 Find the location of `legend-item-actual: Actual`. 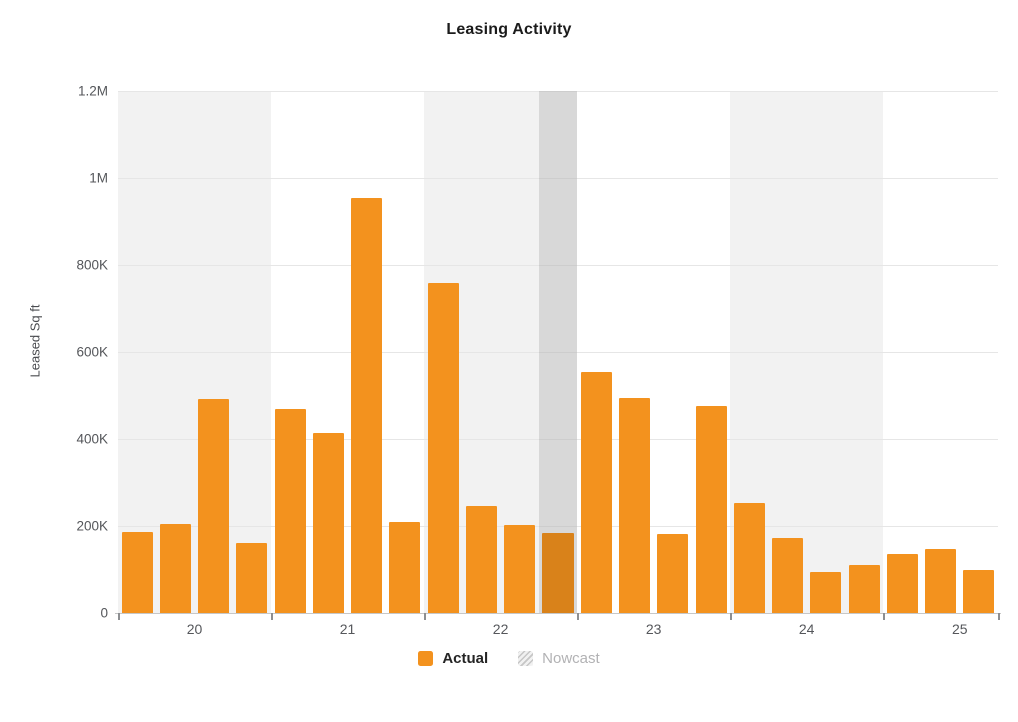

legend-item-actual: Actual is located at coordinates (453, 658).